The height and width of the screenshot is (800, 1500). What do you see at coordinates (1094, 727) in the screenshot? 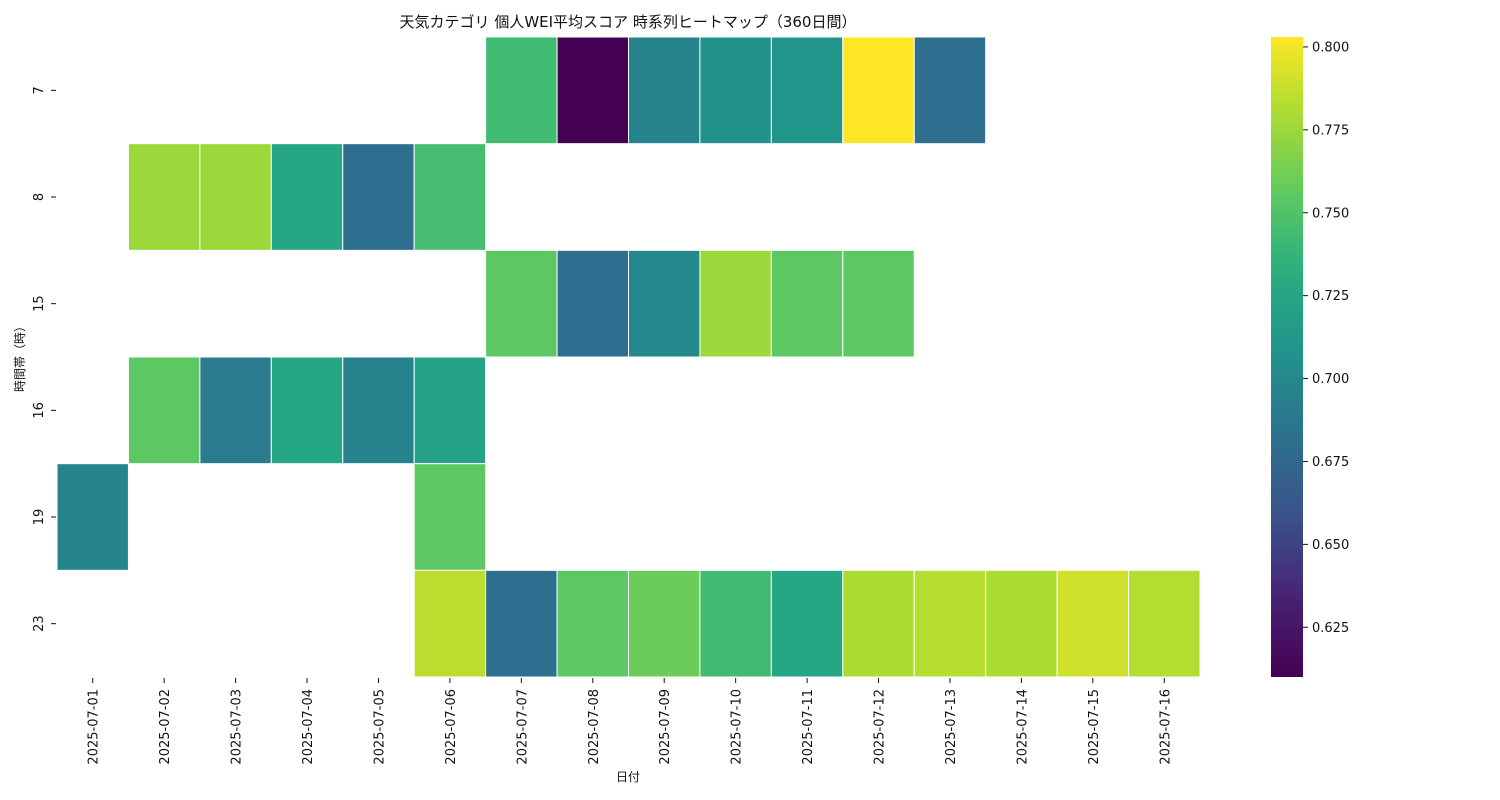
I see `x-tick-label: 2025-07-15` at bounding box center [1094, 727].